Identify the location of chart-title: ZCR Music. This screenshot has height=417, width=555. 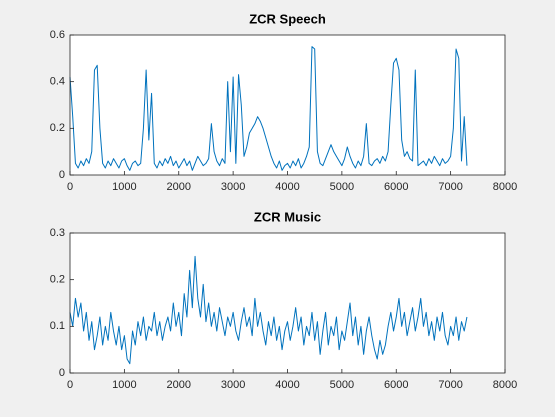
(287, 216).